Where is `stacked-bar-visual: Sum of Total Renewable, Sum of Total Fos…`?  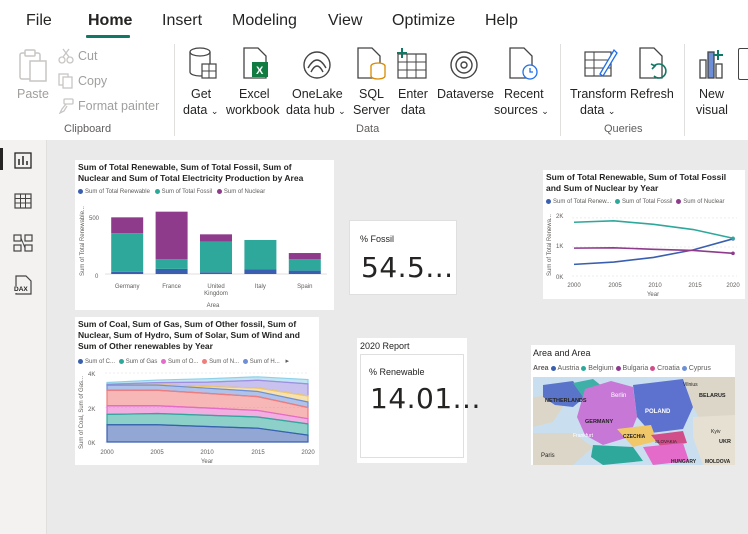 stacked-bar-visual: Sum of Total Renewable, Sum of Total Fos… is located at coordinates (204, 235).